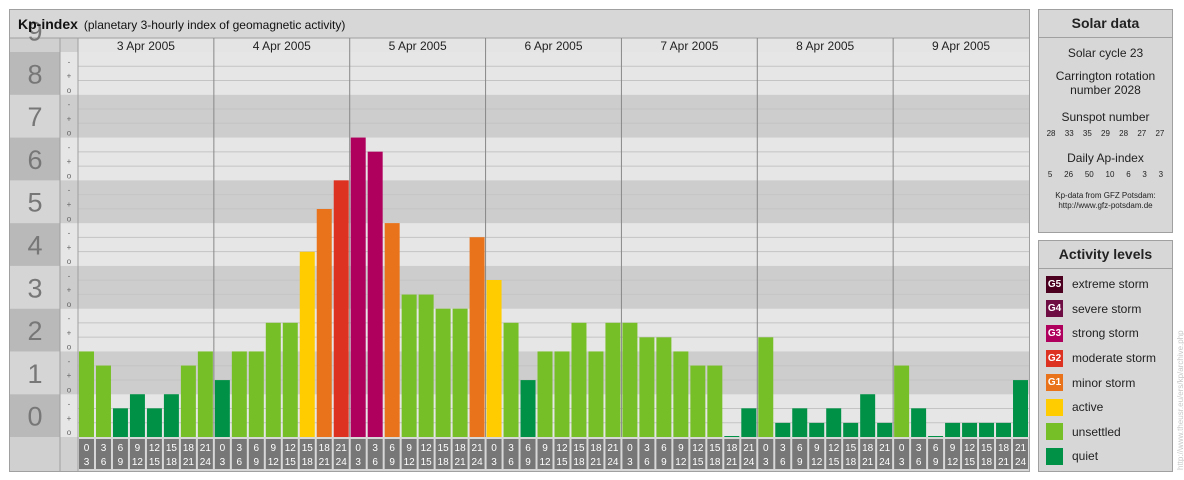 The height and width of the screenshot is (480, 1184). I want to click on chart-title: Kp-index, so click(48, 24).